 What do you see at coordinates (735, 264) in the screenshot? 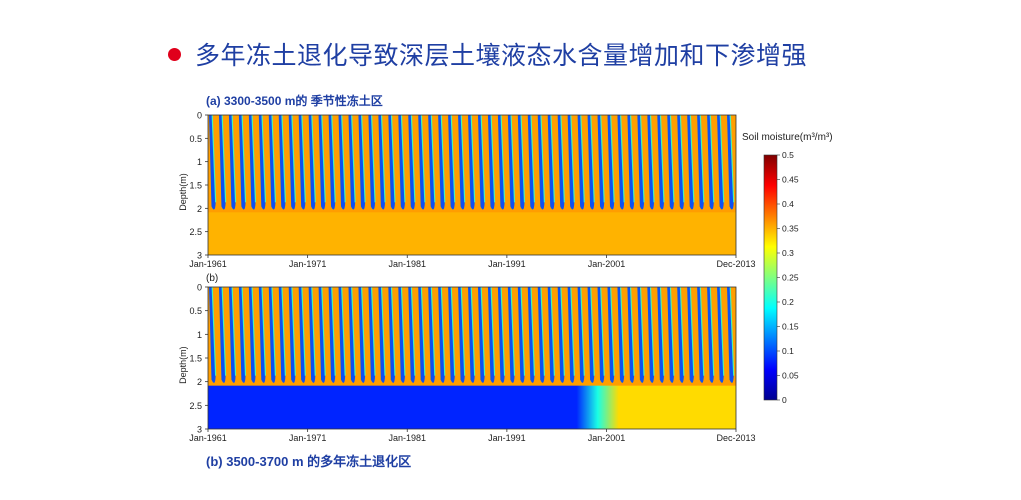
I see `x-tick-label: Dec-2013` at bounding box center [735, 264].